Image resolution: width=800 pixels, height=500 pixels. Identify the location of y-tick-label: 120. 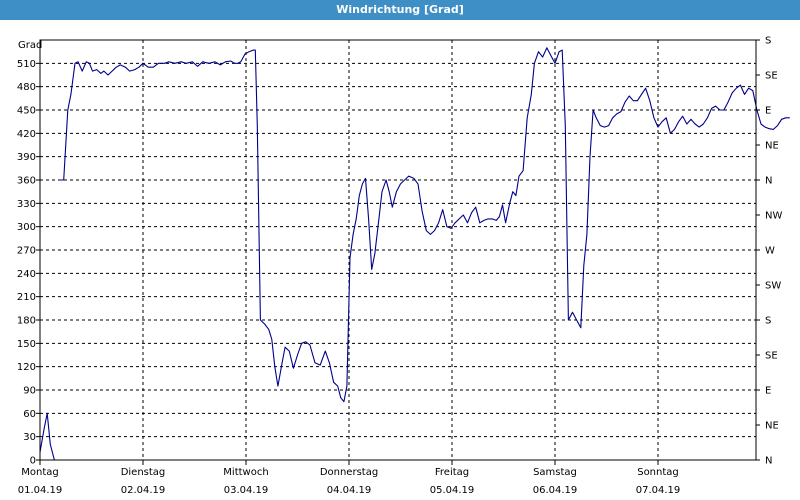
(26, 367).